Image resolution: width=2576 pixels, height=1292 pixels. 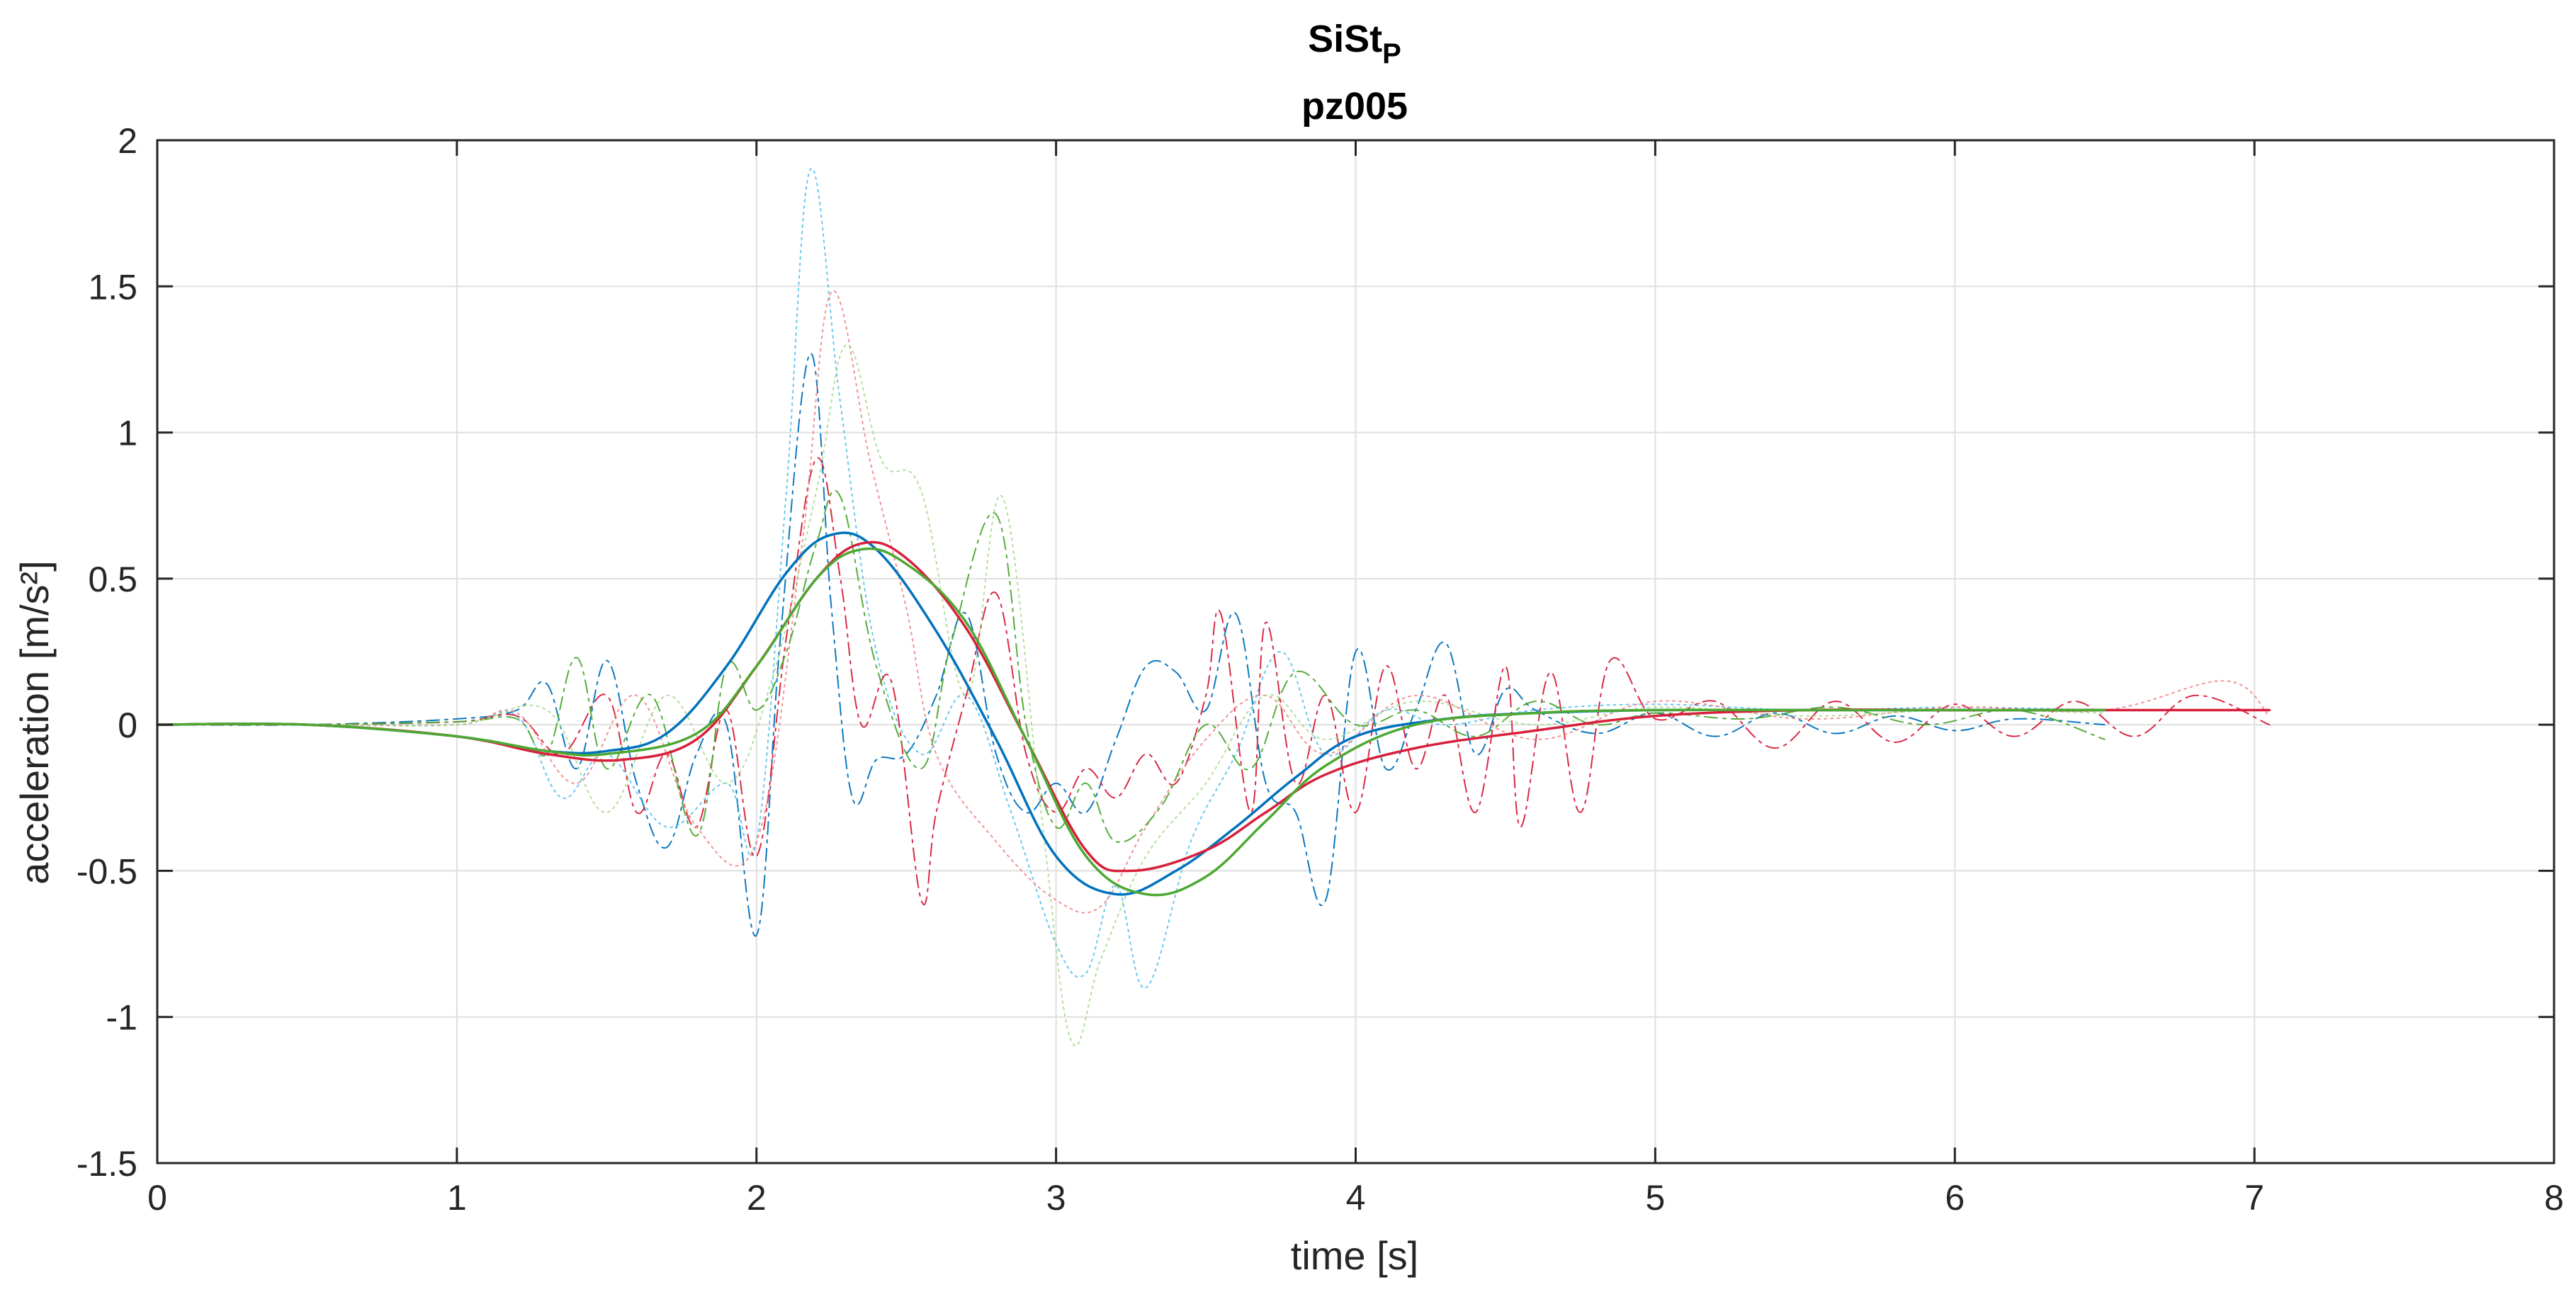 I want to click on x-tick-label: 3, so click(x=1056, y=1198).